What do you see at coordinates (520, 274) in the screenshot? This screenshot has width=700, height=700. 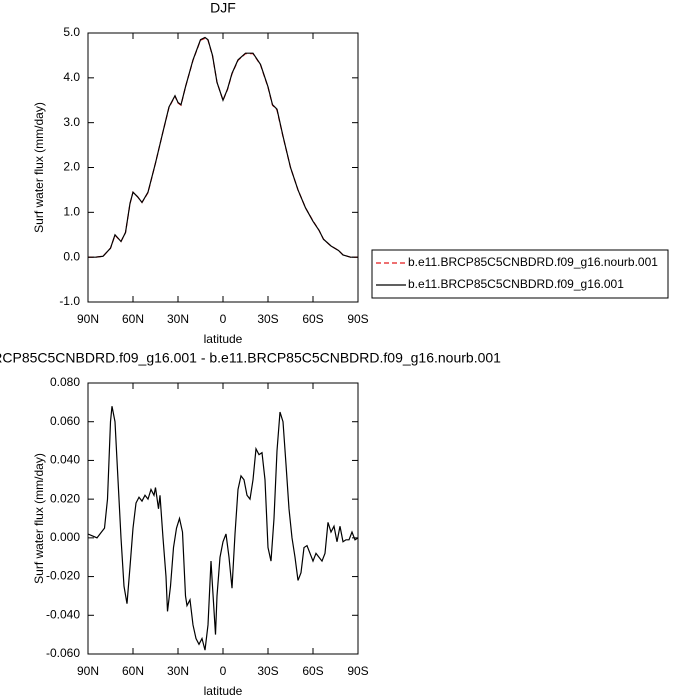 I see `legend-box` at bounding box center [520, 274].